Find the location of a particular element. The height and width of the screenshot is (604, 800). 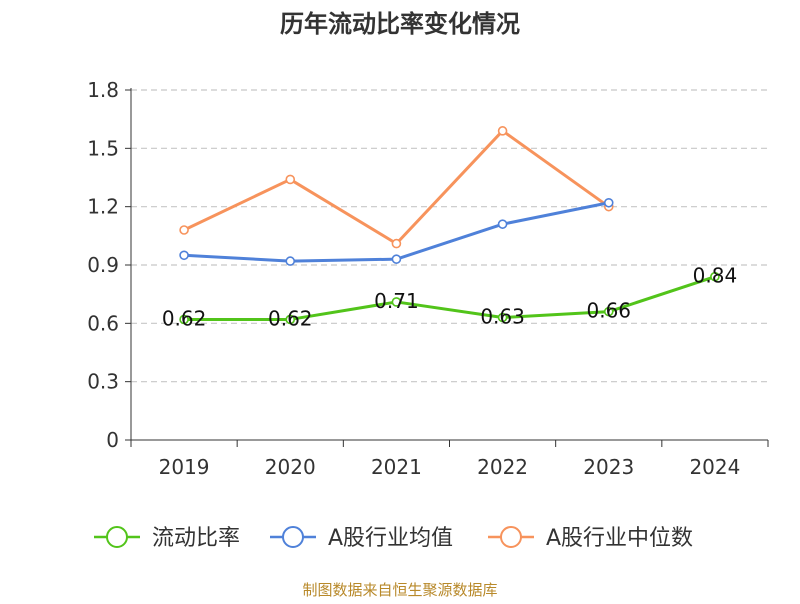

series-A股行业中位数 is located at coordinates (396, 187).